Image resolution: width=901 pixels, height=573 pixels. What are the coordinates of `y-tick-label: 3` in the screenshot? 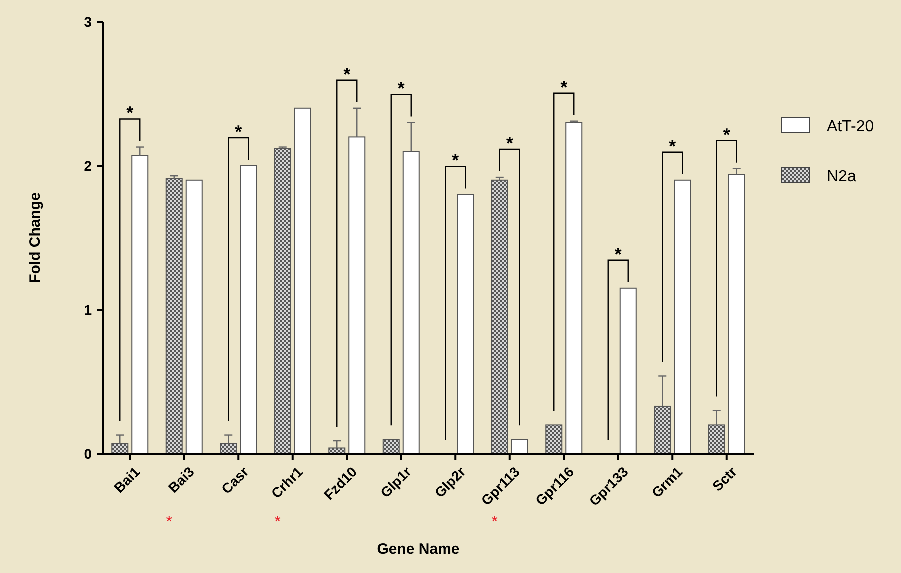 It's located at (88, 22).